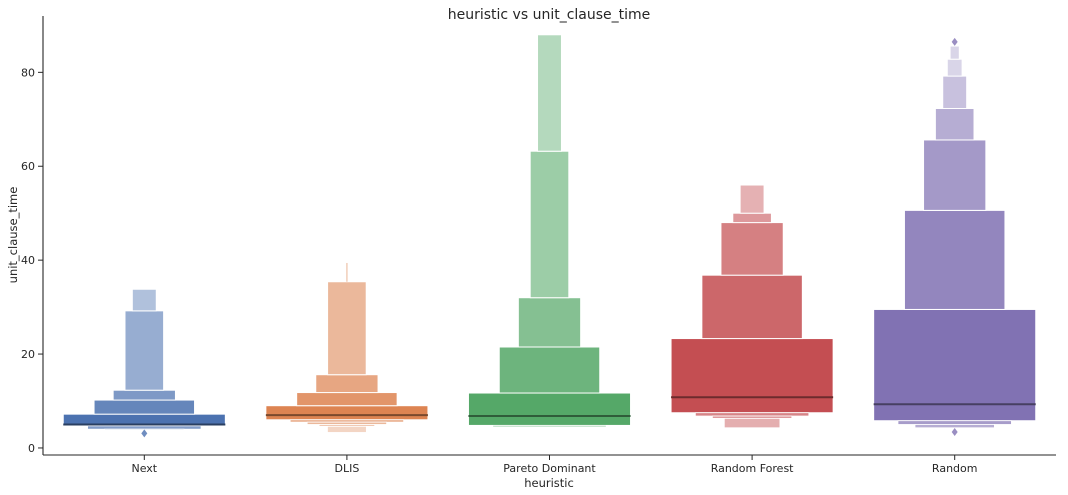 This screenshot has height=495, width=1068. Describe the element at coordinates (955, 468) in the screenshot. I see `x-tick-label: Random` at that location.